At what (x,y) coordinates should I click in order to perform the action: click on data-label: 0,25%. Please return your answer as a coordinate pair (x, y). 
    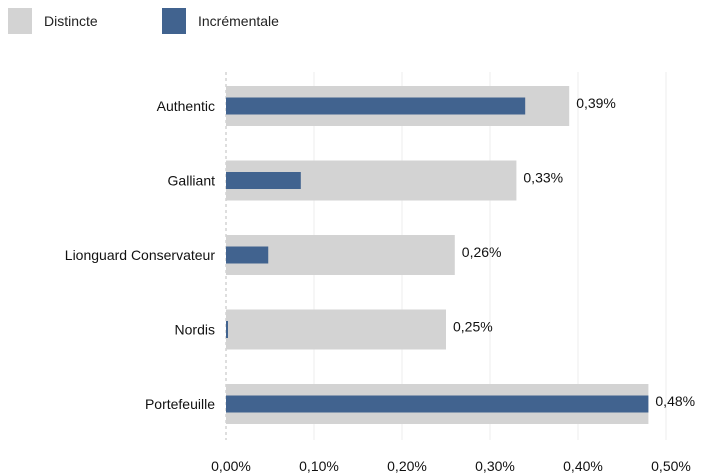
    Looking at the image, I should click on (473, 327).